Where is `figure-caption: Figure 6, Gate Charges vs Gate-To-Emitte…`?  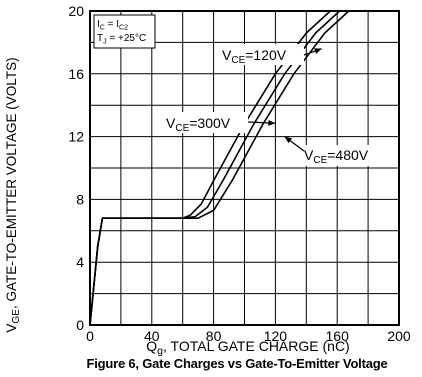 figure-caption: Figure 6, Gate Charges vs Gate-To-Emitte… is located at coordinates (237, 363).